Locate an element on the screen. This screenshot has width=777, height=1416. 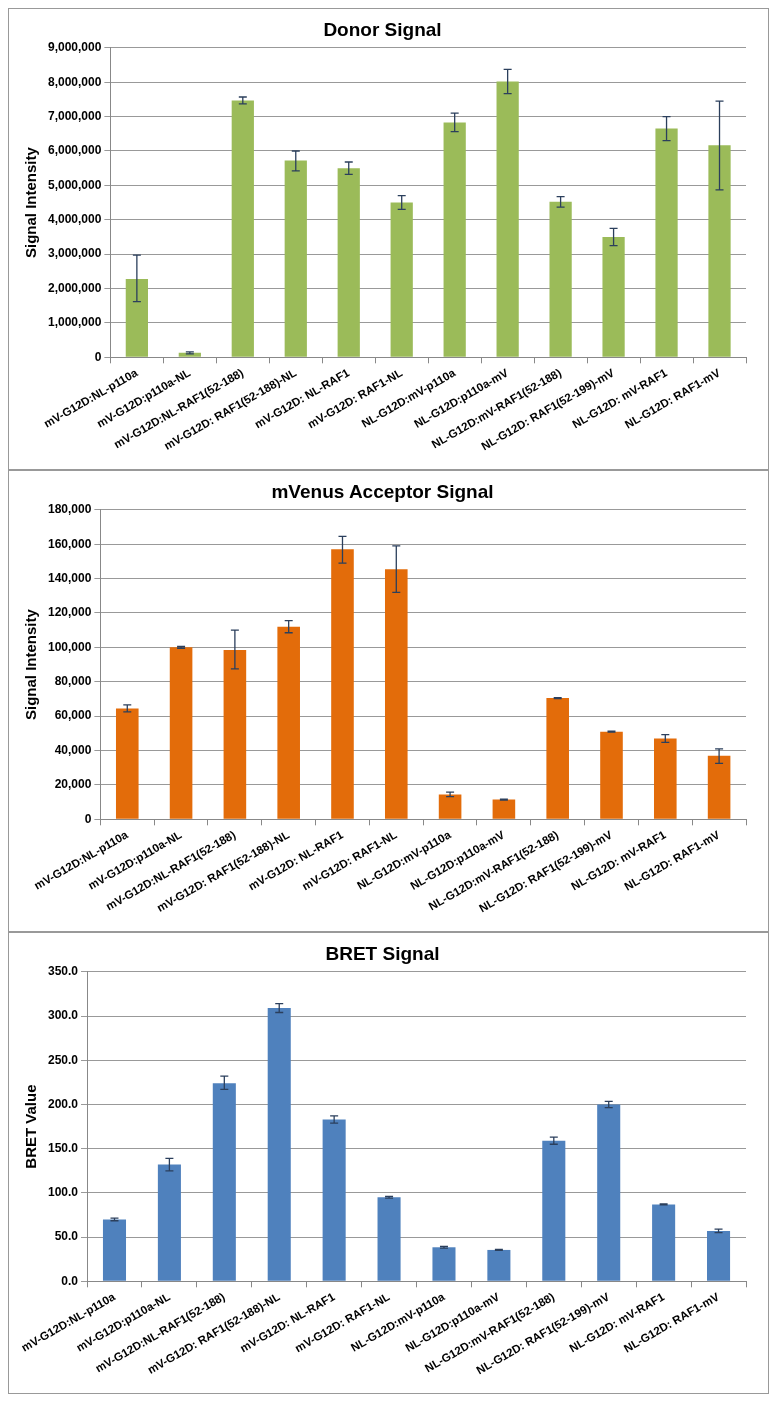
y-tick-label: 150.0 is located at coordinates (63, 1147).